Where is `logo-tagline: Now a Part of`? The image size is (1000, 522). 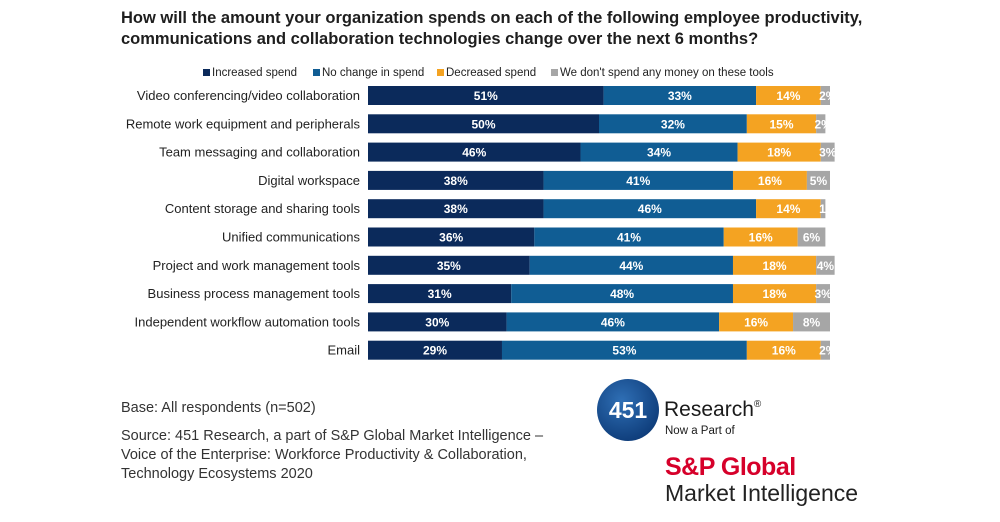
logo-tagline: Now a Part of is located at coordinates (700, 431).